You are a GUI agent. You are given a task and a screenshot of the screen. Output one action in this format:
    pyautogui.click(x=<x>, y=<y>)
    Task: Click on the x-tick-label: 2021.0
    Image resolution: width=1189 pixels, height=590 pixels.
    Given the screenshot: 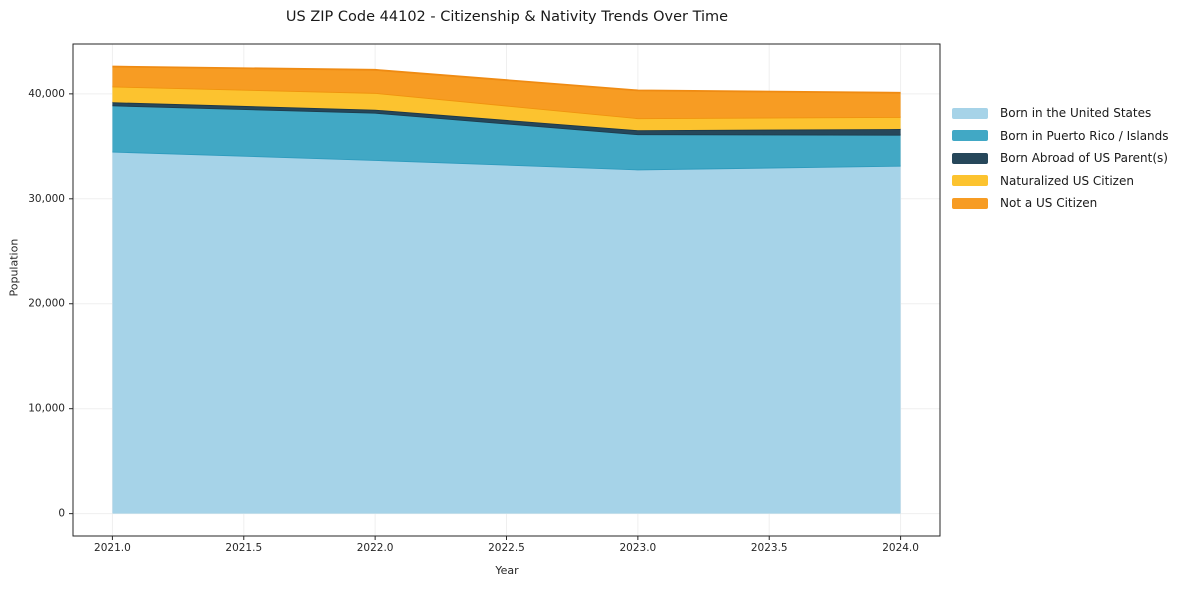 What is the action you would take?
    pyautogui.click(x=112, y=548)
    